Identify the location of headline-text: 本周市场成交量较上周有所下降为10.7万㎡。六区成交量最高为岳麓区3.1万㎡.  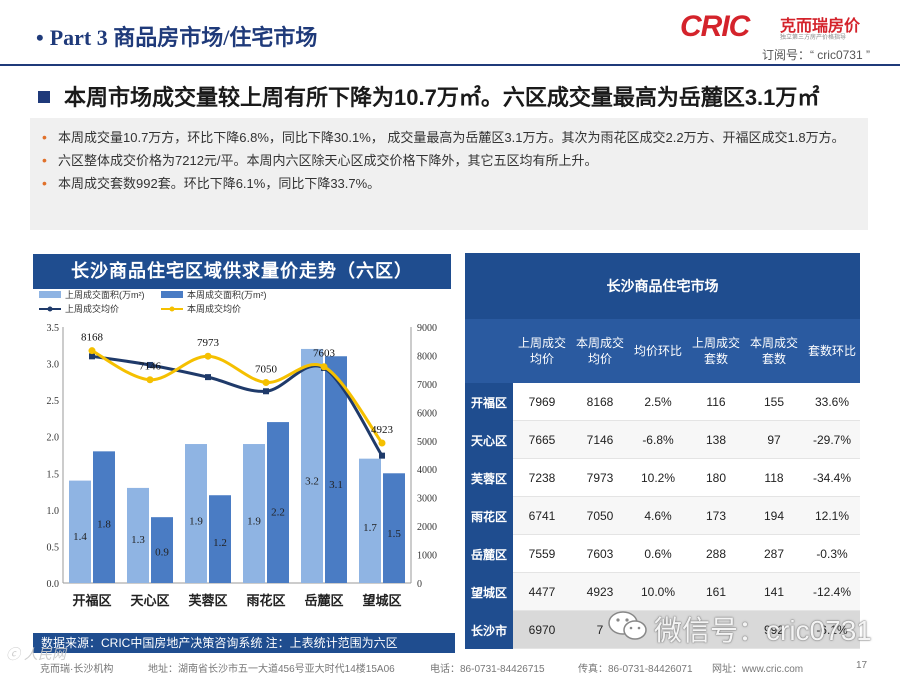
(442, 97).